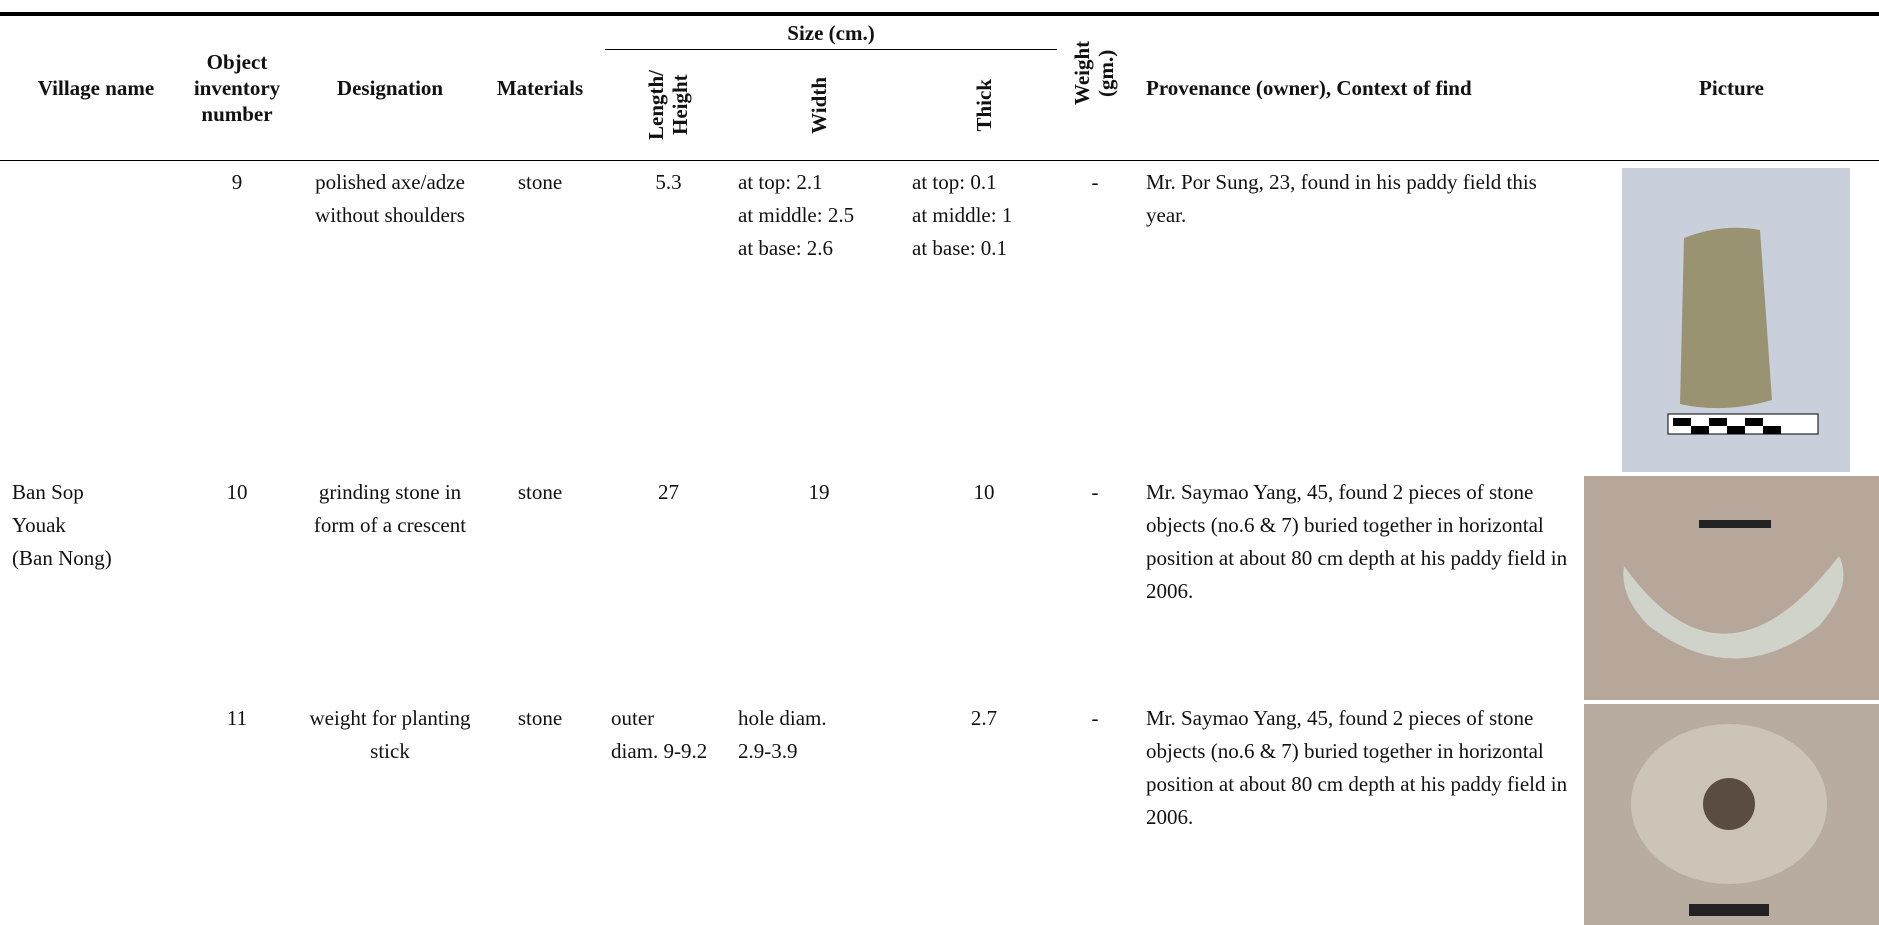  What do you see at coordinates (768, 751) in the screenshot?
I see `cell-line: 2.9-3.9` at bounding box center [768, 751].